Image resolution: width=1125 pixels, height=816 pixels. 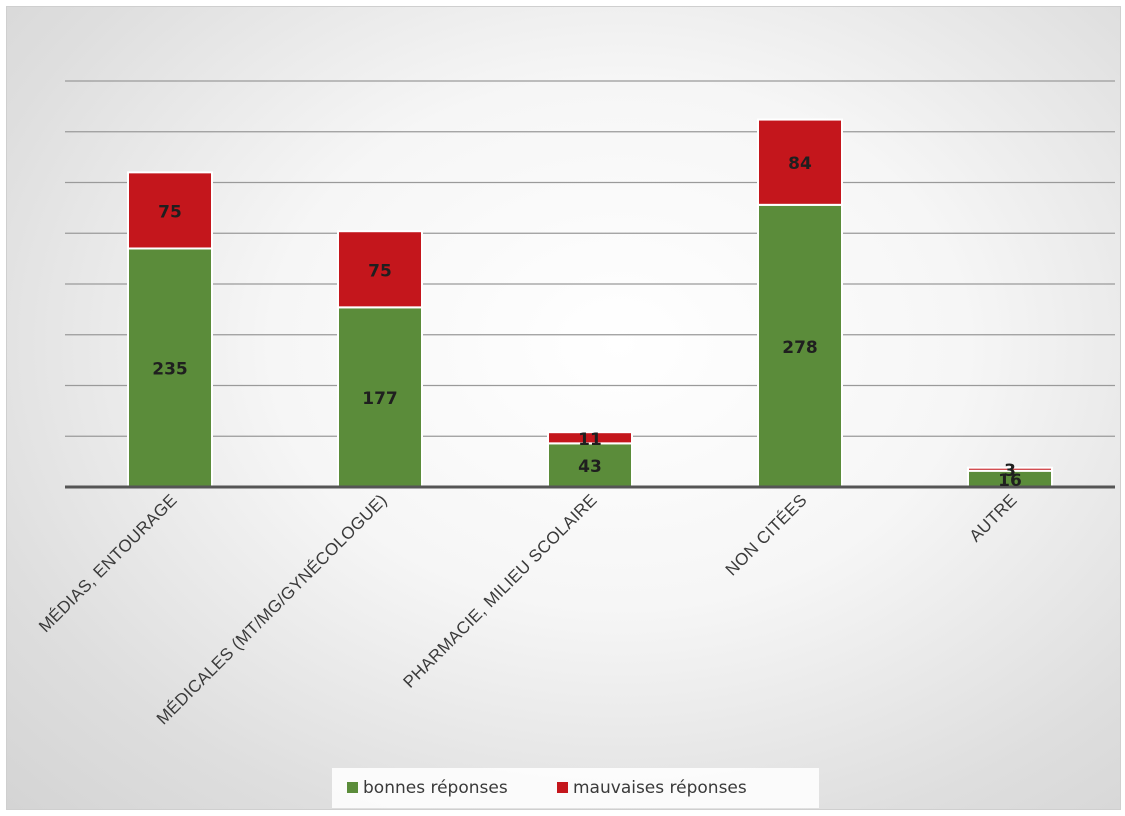 I want to click on tick-label-0: MÉDIAS, ENTOURAGE, so click(x=108, y=563).